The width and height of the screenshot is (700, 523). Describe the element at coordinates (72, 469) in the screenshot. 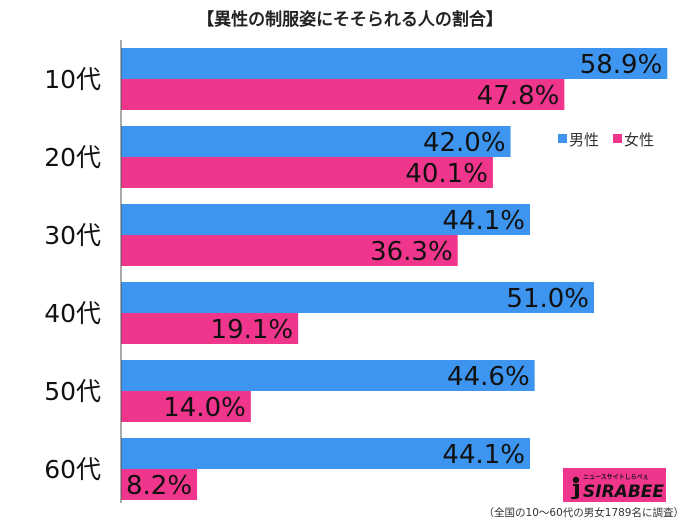

I see `category-label: 60代` at that location.